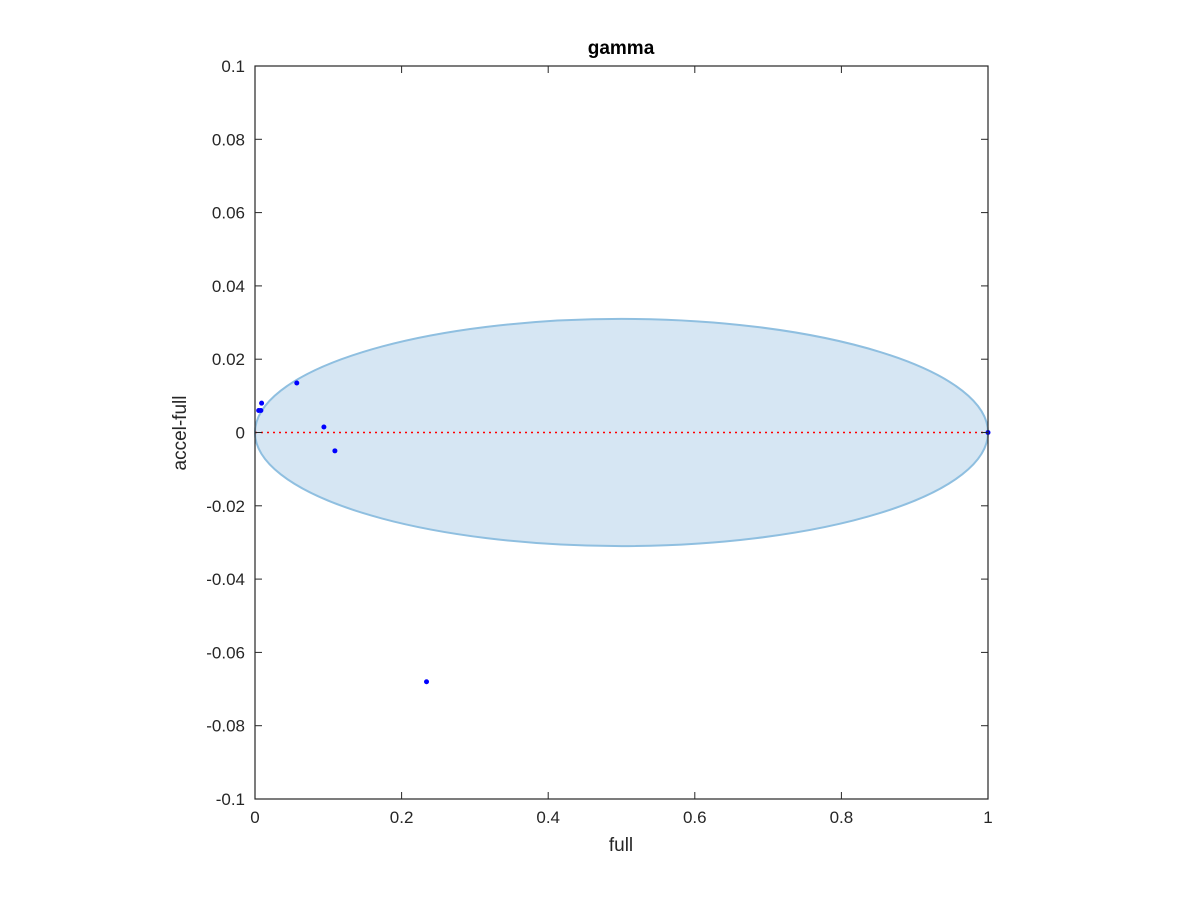 This screenshot has height=900, width=1200. I want to click on y-tick-label: 0, so click(240, 433).